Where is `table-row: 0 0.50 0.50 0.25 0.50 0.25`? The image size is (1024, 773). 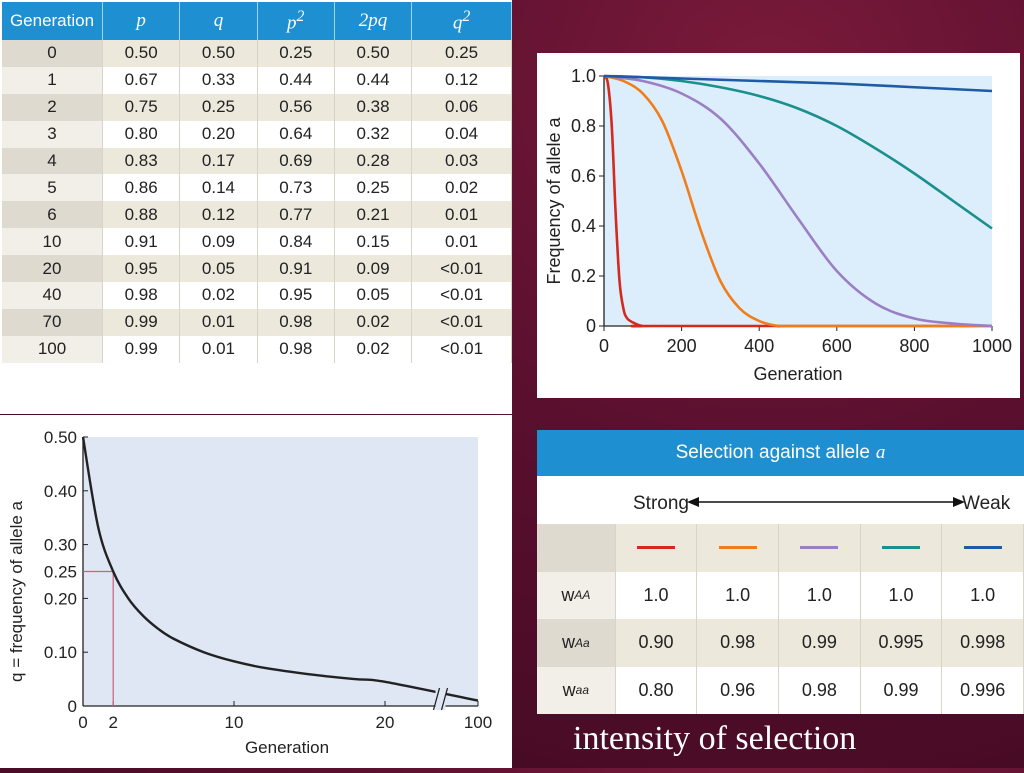
table-row: 0 0.50 0.50 0.25 0.50 0.25 is located at coordinates (257, 53).